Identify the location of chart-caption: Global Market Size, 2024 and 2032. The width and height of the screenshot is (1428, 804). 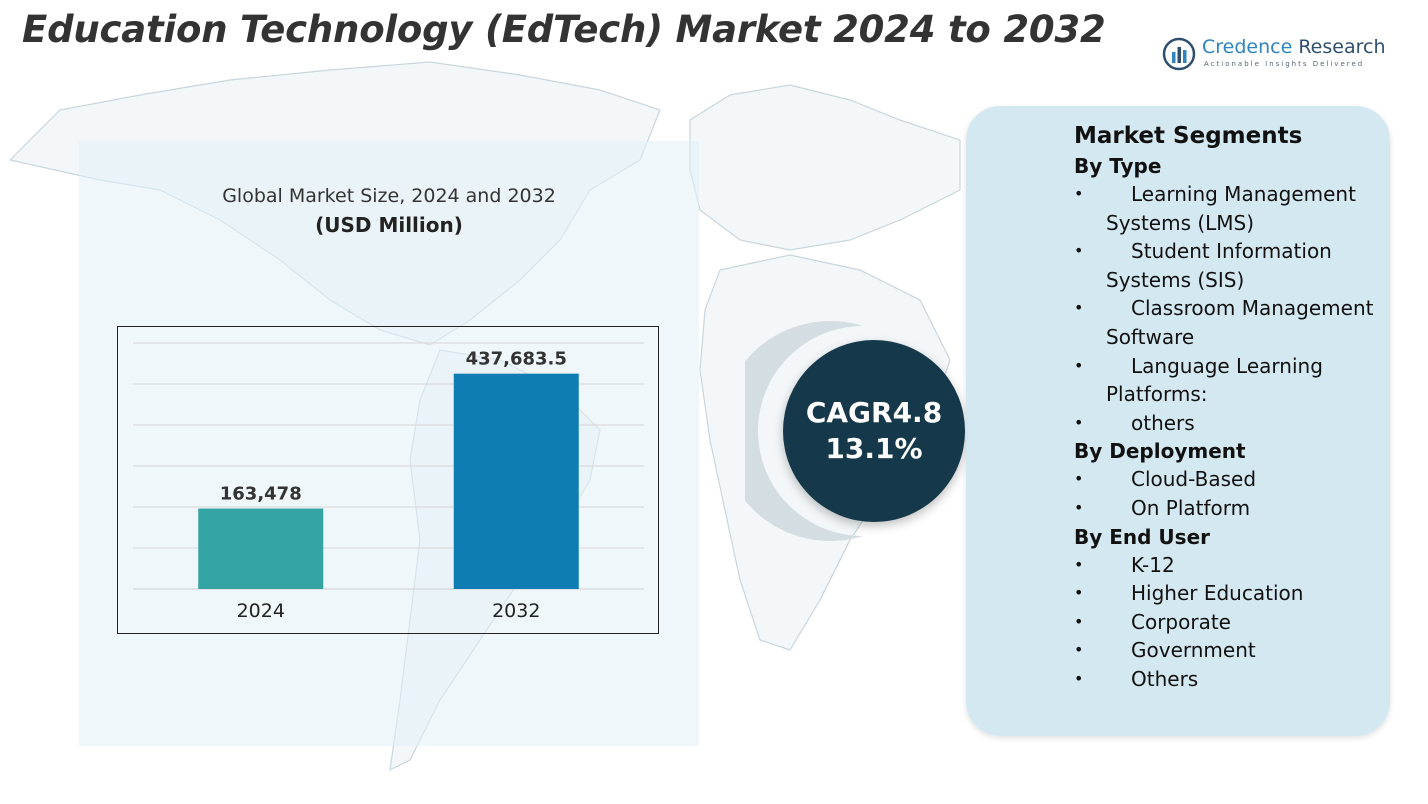
(389, 196).